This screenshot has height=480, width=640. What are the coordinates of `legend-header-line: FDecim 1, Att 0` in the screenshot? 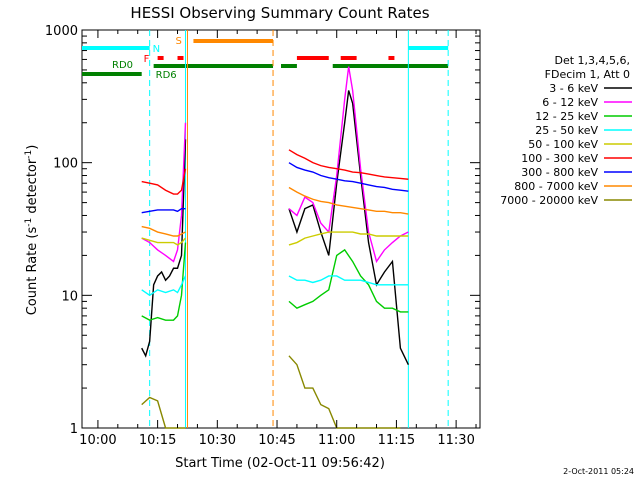 It's located at (587, 74).